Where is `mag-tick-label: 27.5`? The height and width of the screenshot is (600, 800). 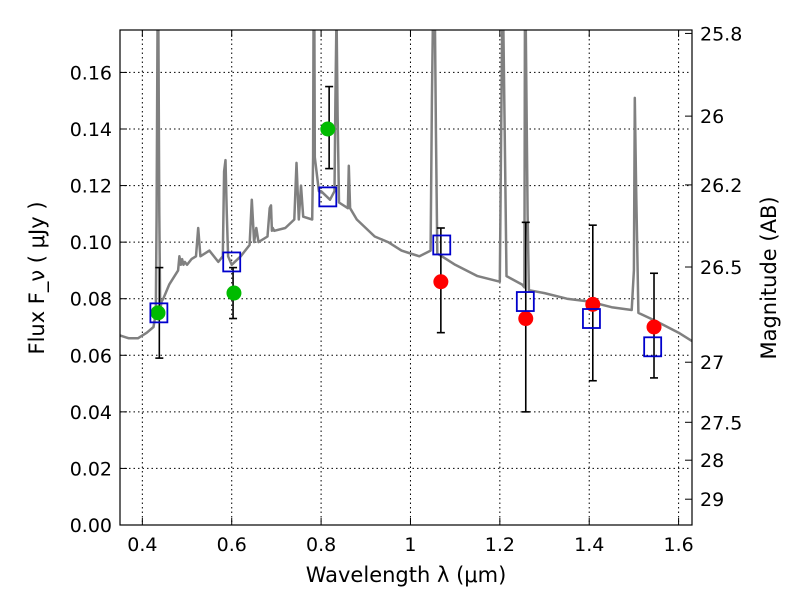 mag-tick-label: 27.5 is located at coordinates (721, 423).